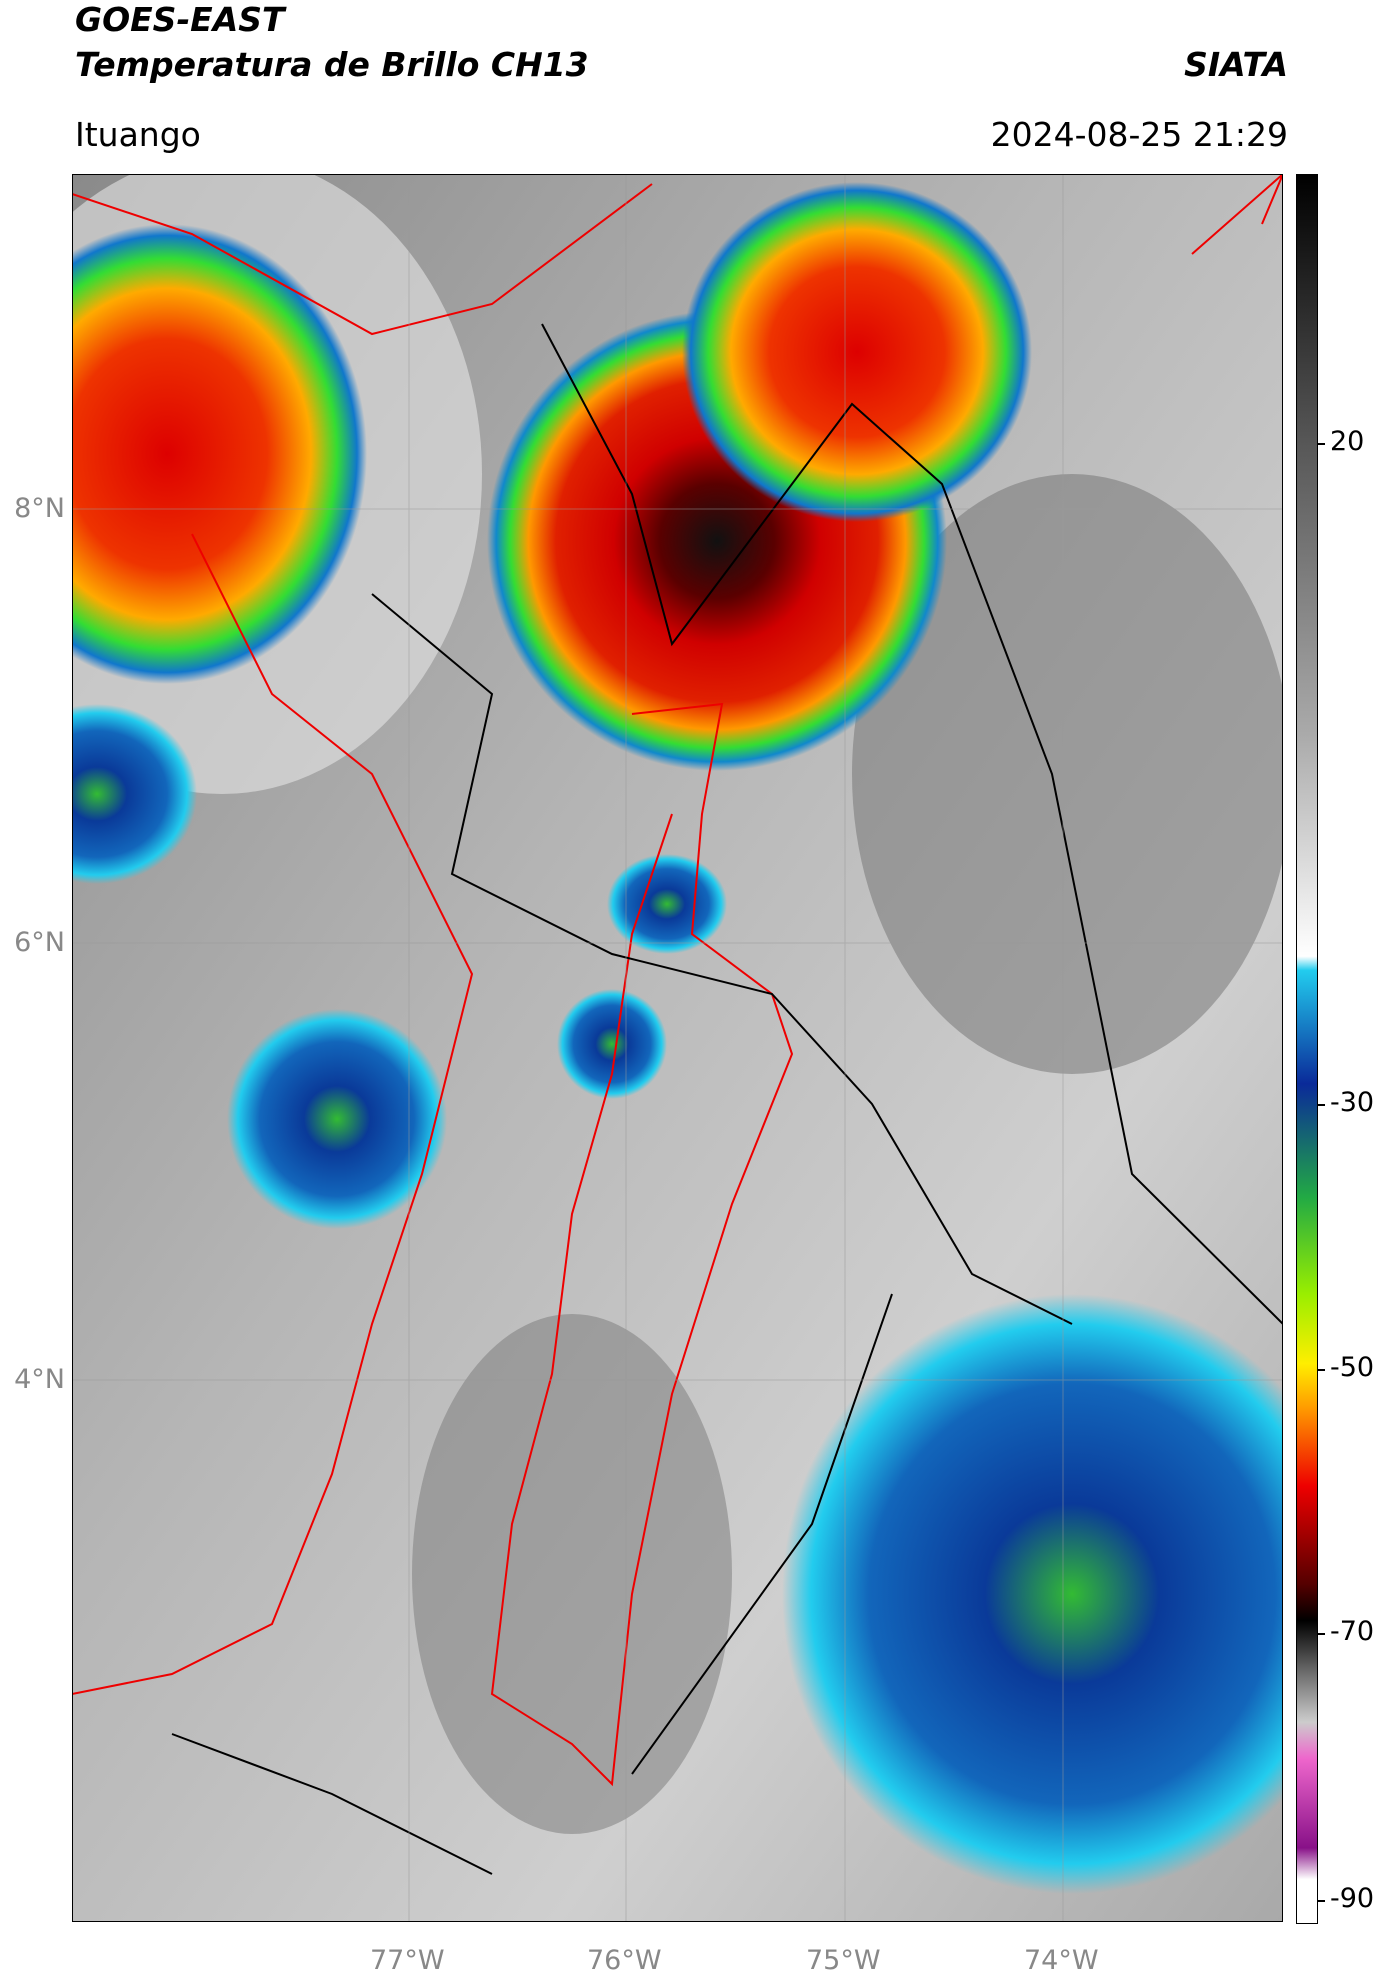 The image size is (1384, 1981). What do you see at coordinates (1061, 1960) in the screenshot?
I see `lon-label: 74°W` at bounding box center [1061, 1960].